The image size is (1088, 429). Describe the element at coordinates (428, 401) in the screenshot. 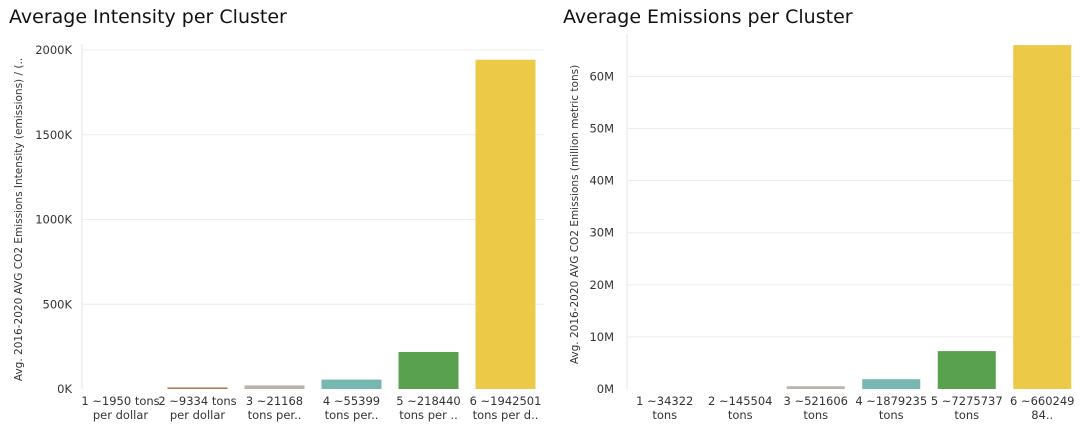

I see `x-category-label: 5 ~218440` at that location.